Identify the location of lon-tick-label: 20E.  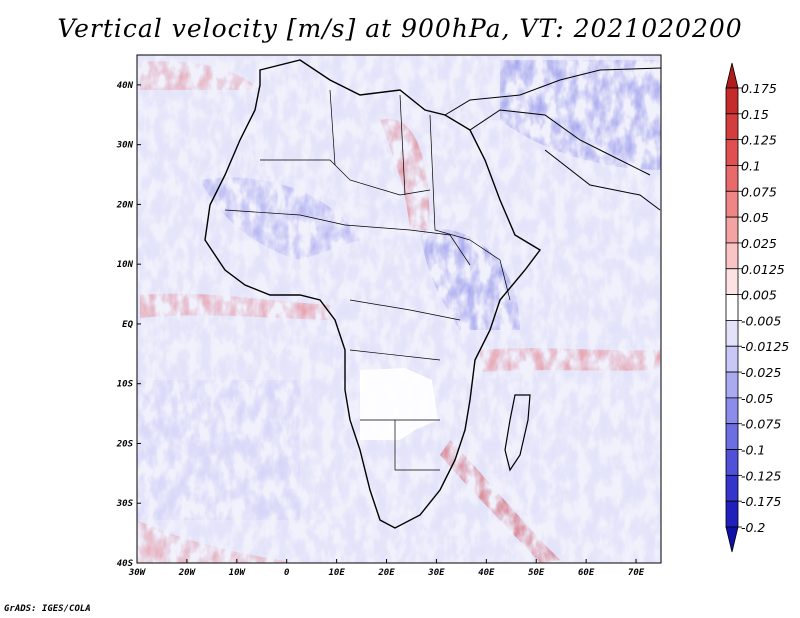
(386, 573).